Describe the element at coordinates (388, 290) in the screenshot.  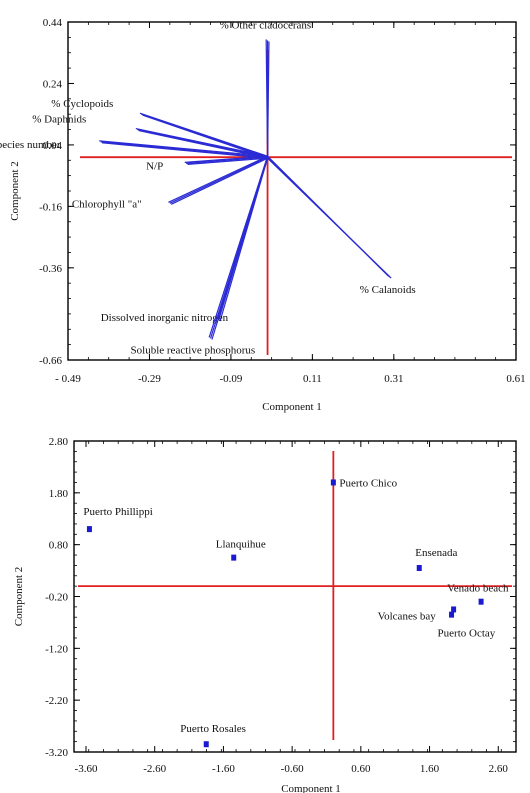
I see `vector-label: % Calanoids` at that location.